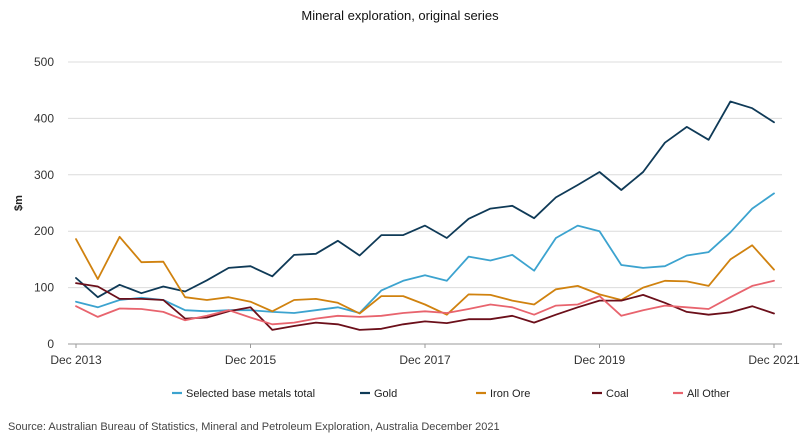 The width and height of the screenshot is (800, 444). Describe the element at coordinates (44, 231) in the screenshot. I see `y-tick-label: 200` at that location.